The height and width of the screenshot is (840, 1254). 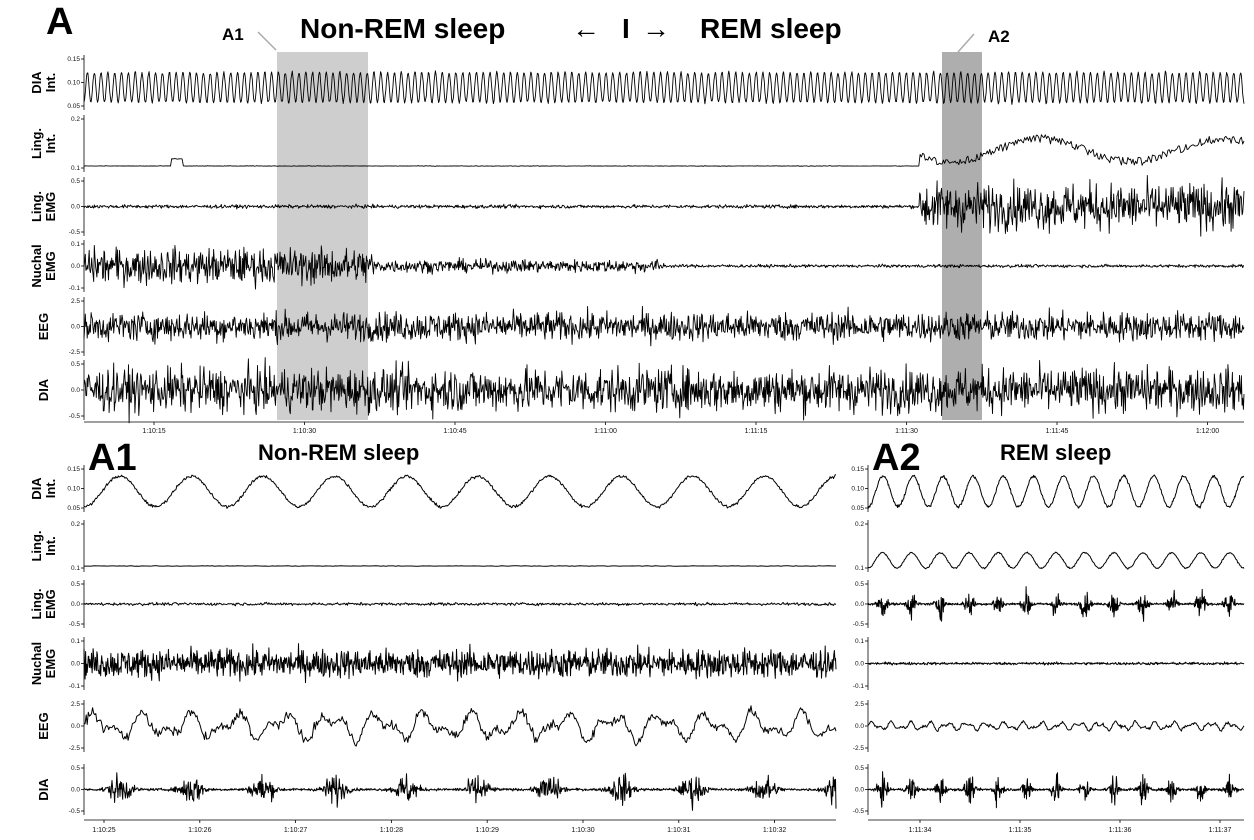 What do you see at coordinates (75, 168) in the screenshot?
I see `a-ling-int-y-tick: 0.1` at bounding box center [75, 168].